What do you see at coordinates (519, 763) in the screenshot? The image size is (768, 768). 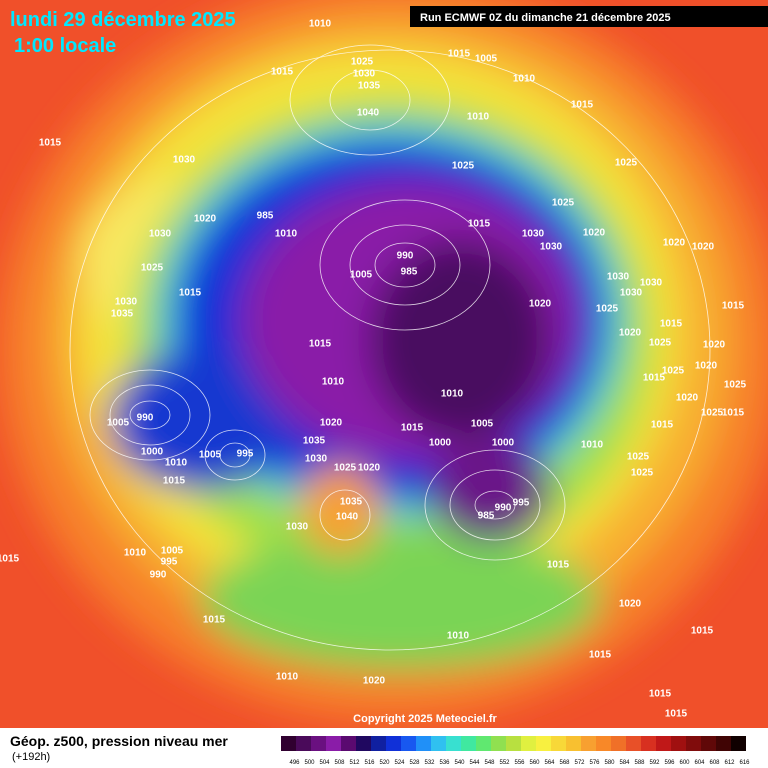 I see `scale-label: 556` at bounding box center [519, 763].